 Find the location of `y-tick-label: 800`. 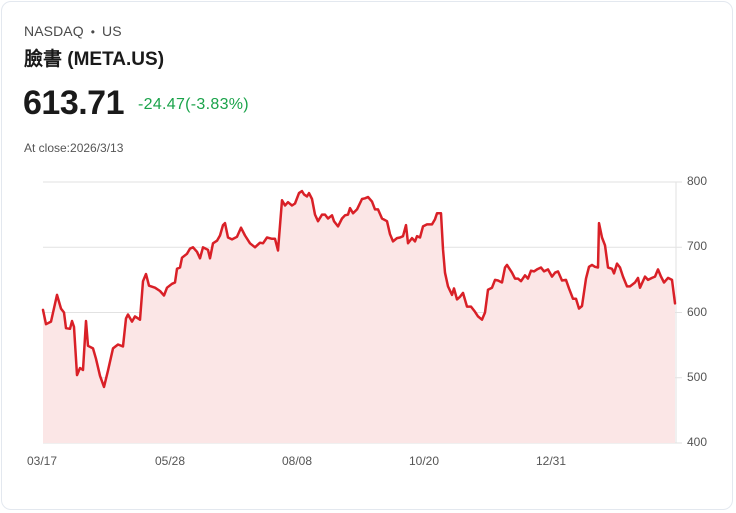

y-tick-label: 800 is located at coordinates (697, 181).